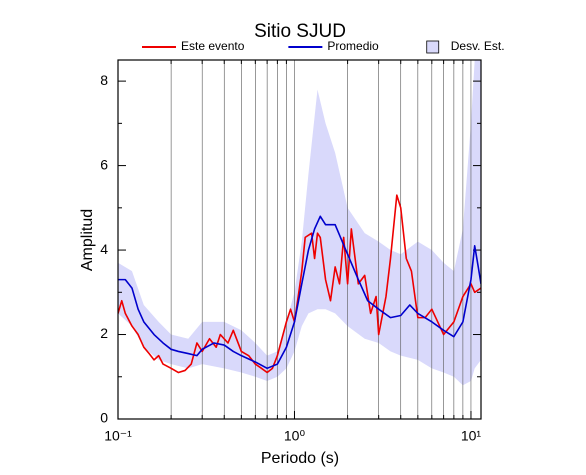 This screenshot has width=586, height=475. Describe the element at coordinates (104, 249) in the screenshot. I see `y-tick-label: 4` at that location.